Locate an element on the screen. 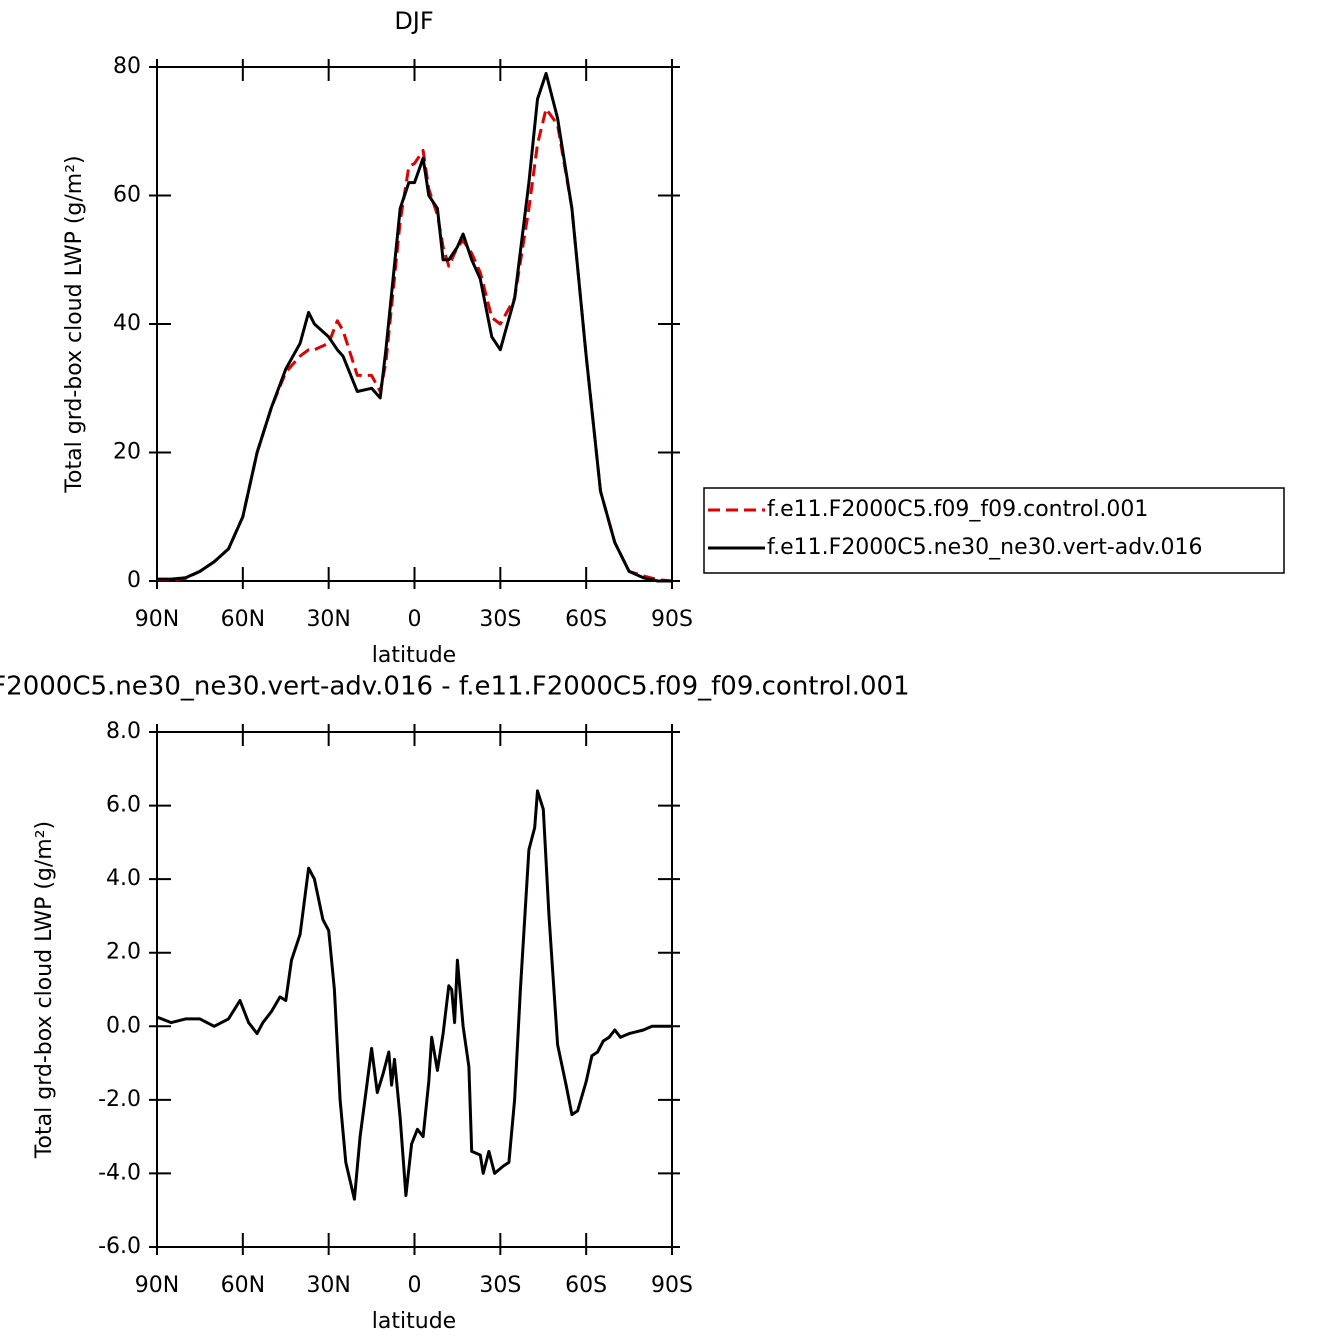  y-tick-label: 8.0 is located at coordinates (123, 731).